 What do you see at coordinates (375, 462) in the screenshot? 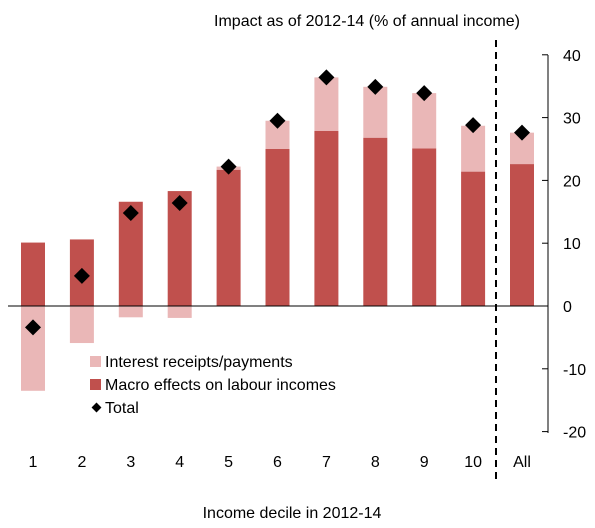
I see `x-tick-label: 8` at bounding box center [375, 462].